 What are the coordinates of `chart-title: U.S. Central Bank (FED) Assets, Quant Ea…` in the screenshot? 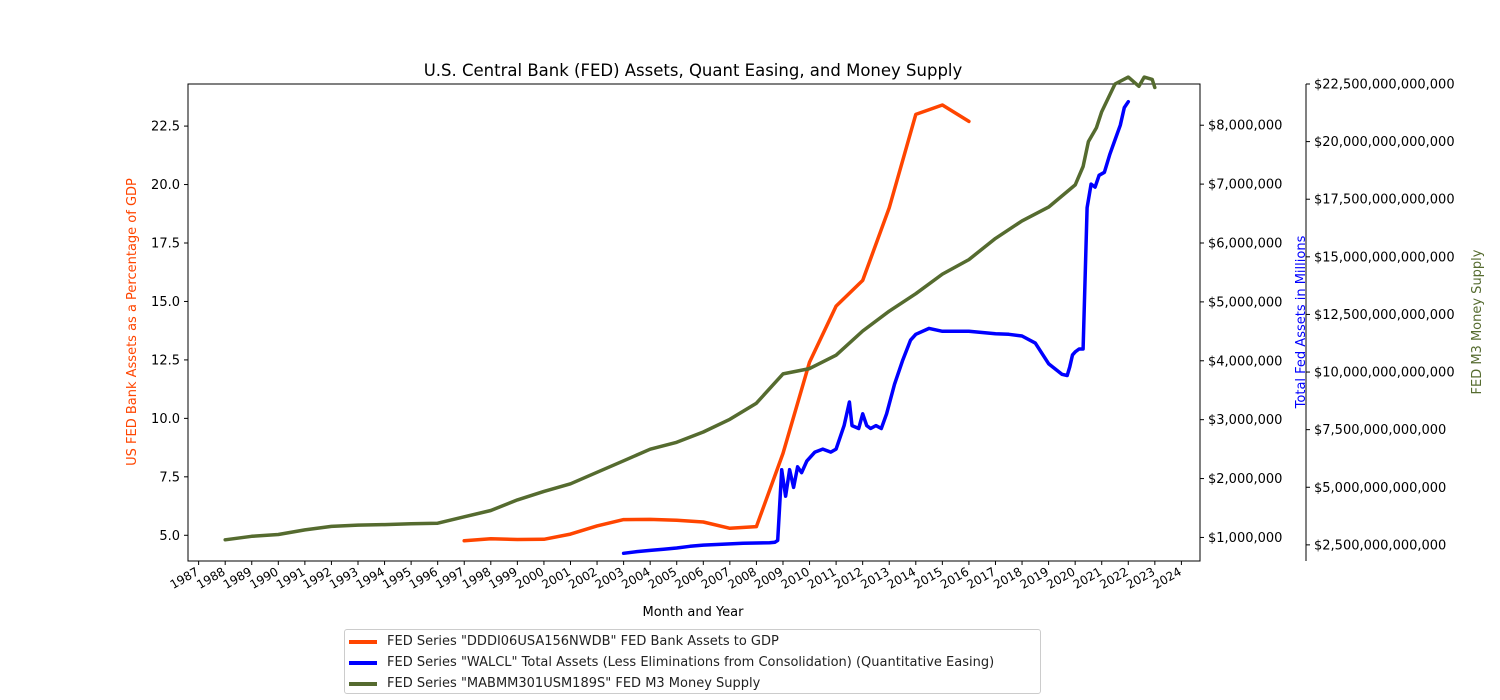 It's located at (693, 70).